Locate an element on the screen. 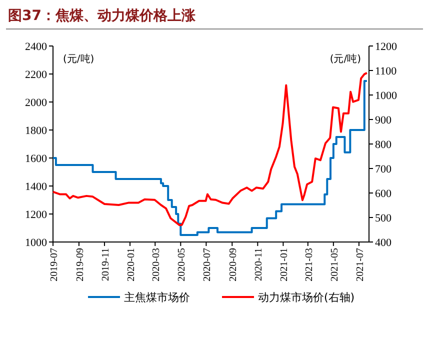  y2-tick-label: 1200 is located at coordinates (386, 47).